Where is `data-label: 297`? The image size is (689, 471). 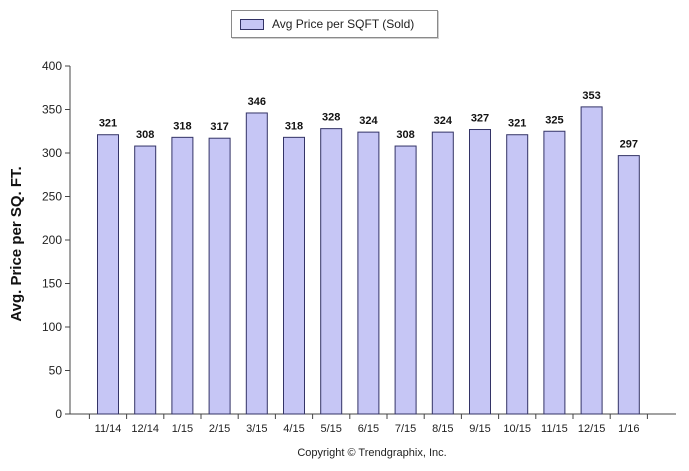 data-label: 297 is located at coordinates (629, 145).